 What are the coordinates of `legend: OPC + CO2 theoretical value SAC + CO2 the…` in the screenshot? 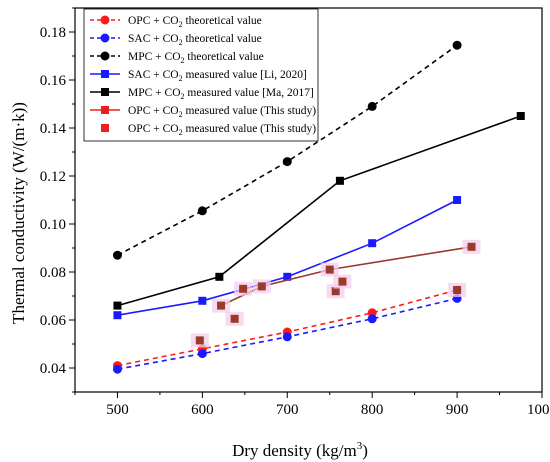 It's located at (201, 75).